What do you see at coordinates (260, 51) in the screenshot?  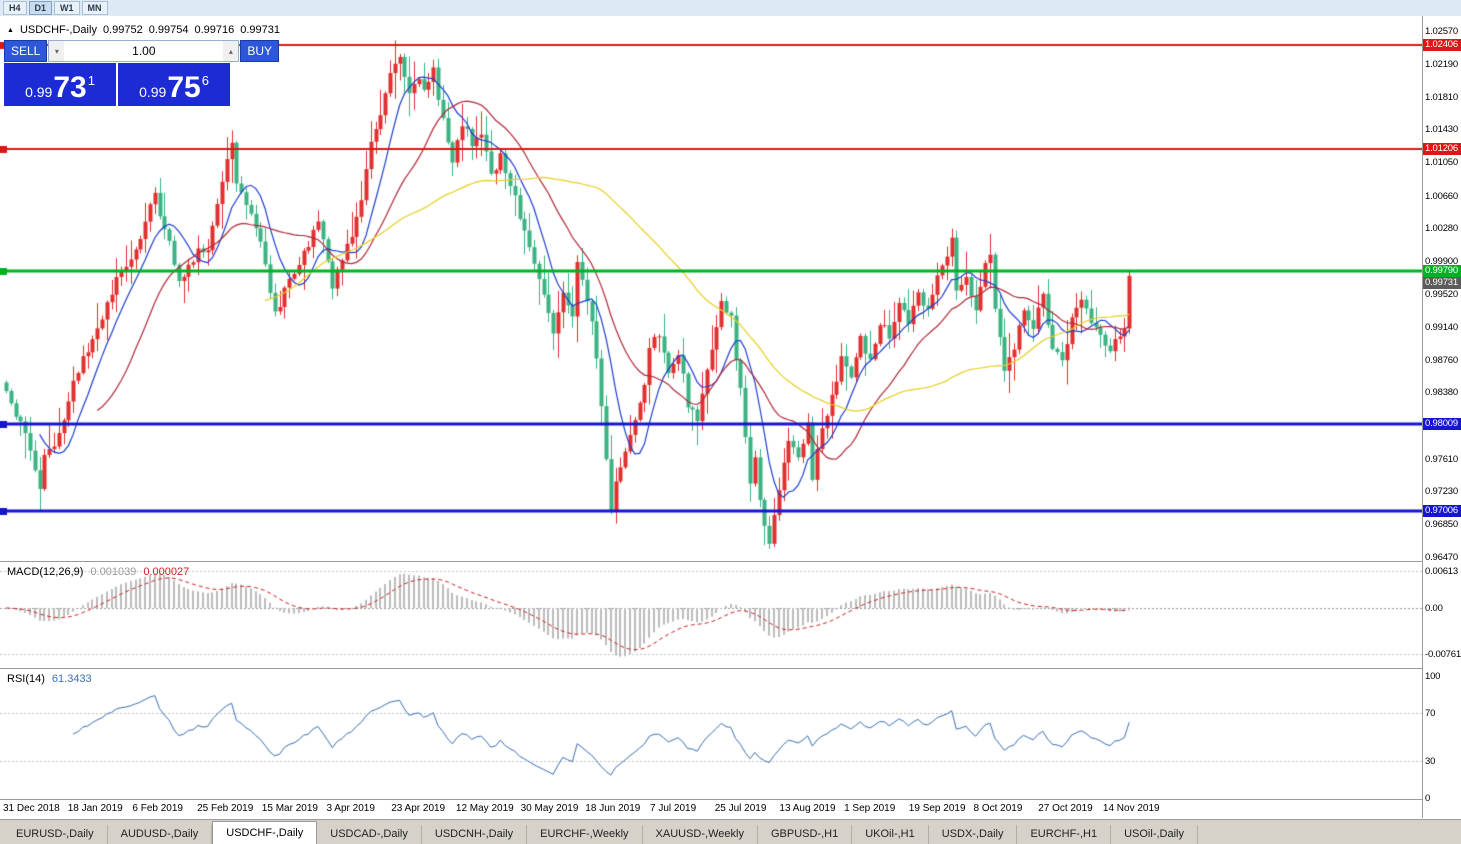 I see `buy-button: BUY` at bounding box center [260, 51].